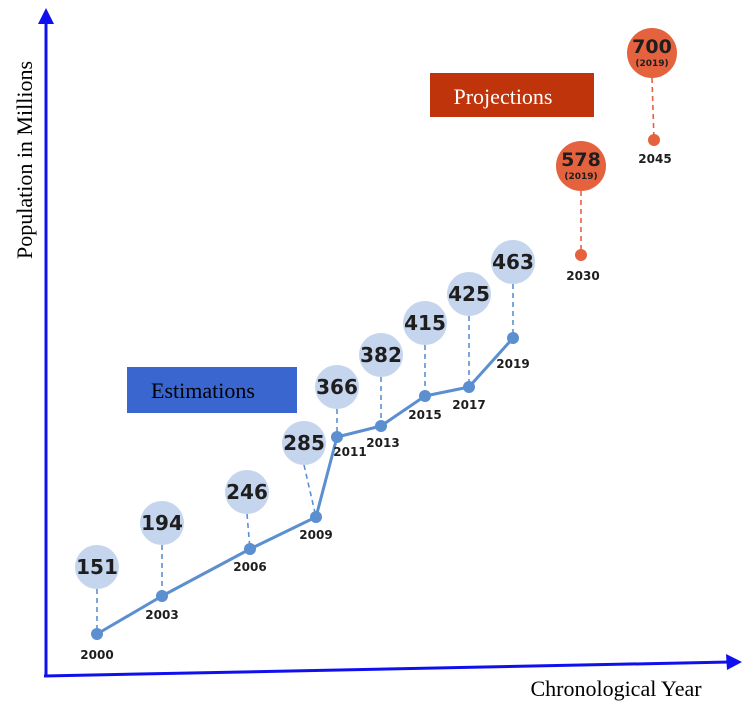  Describe the element at coordinates (654, 159) in the screenshot. I see `year-label-2045: 2045` at that location.